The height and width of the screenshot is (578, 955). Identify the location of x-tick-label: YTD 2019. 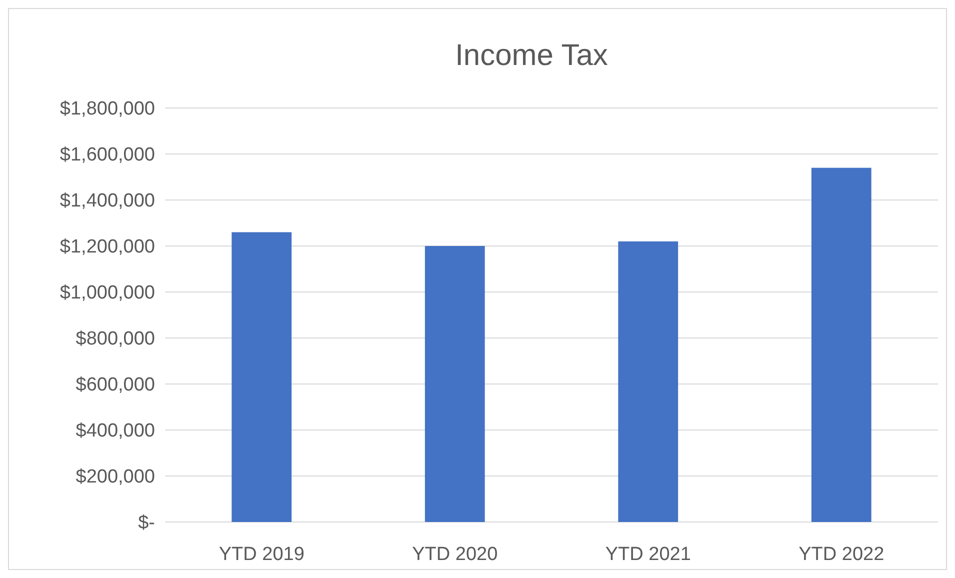
(261, 554).